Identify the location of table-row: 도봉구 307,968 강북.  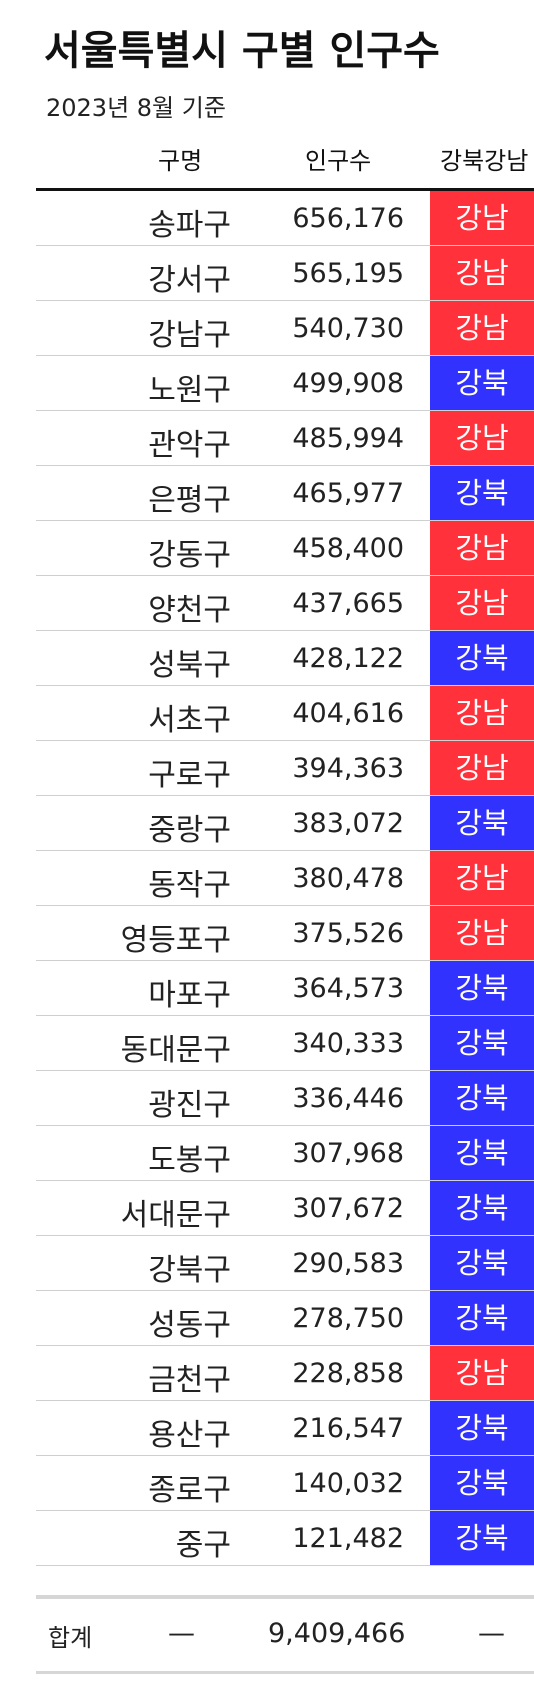
(285, 1153).